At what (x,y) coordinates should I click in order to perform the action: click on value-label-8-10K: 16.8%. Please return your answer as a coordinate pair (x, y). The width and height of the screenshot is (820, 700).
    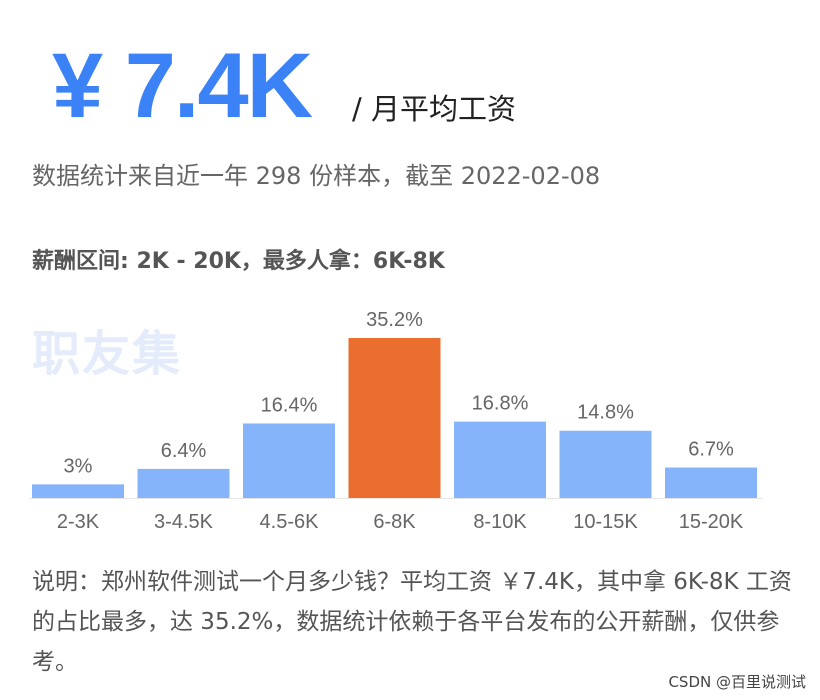
    Looking at the image, I should click on (500, 404).